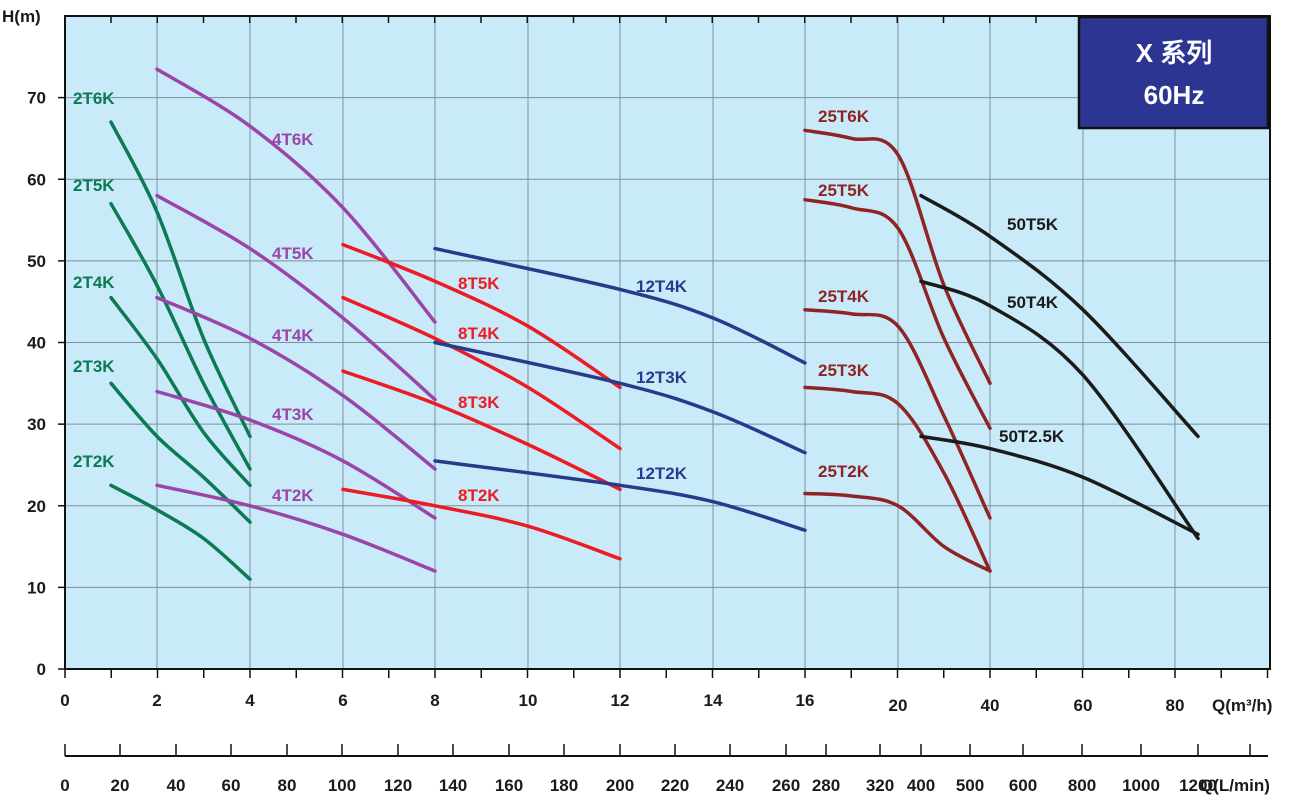  What do you see at coordinates (36, 343) in the screenshot?
I see `y-tick-label: 40` at bounding box center [36, 343].